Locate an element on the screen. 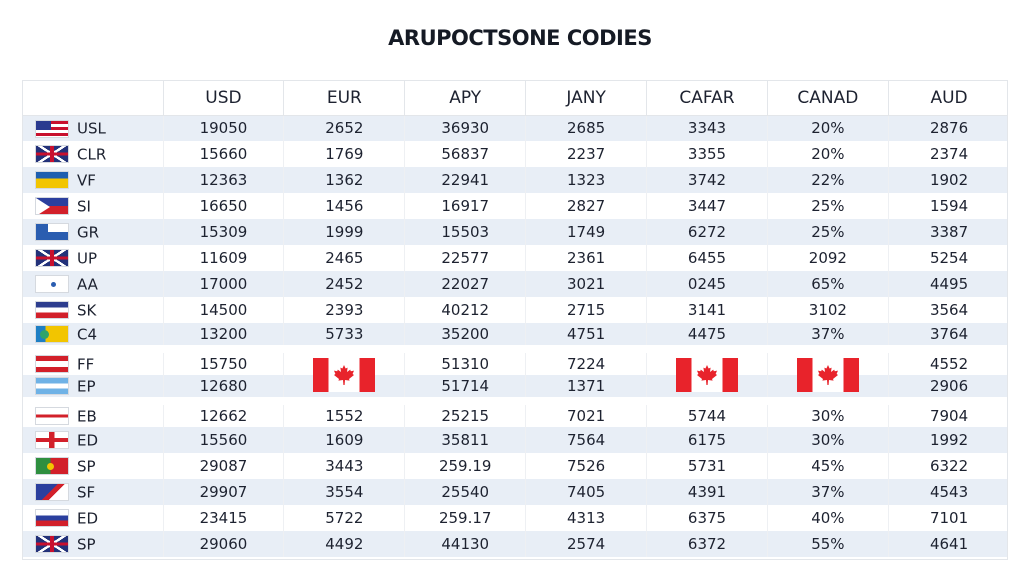 The width and height of the screenshot is (1024, 576). greece-flag-icon is located at coordinates (52, 232).